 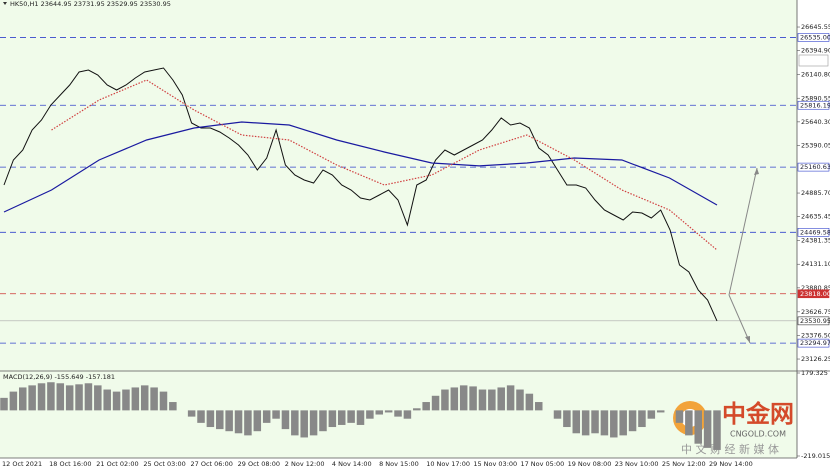 What do you see at coordinates (448, 464) in the screenshot?
I see `x-tick-label: 10 Nov 17:00` at bounding box center [448, 464].